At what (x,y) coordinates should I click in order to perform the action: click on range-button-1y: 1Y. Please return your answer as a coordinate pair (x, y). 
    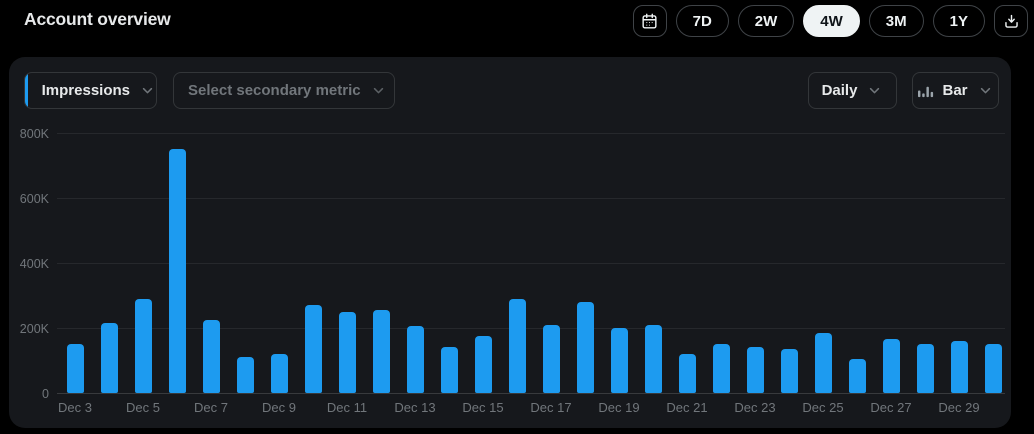
    Looking at the image, I should click on (958, 21).